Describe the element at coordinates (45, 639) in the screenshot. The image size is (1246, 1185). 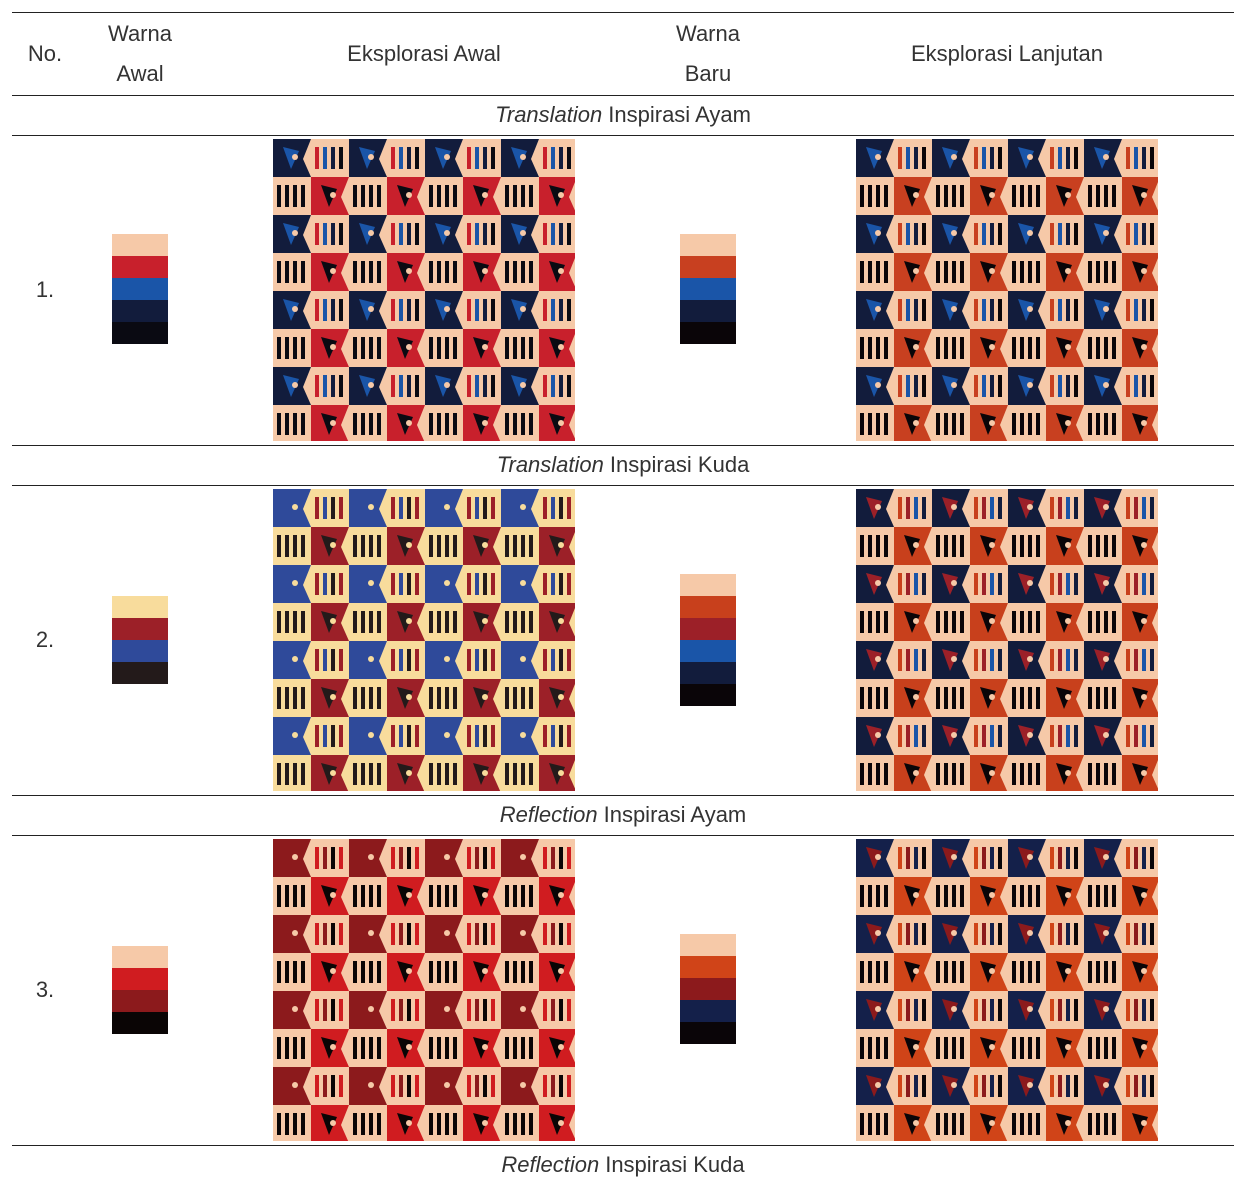
I see `row-number: 2.` at that location.